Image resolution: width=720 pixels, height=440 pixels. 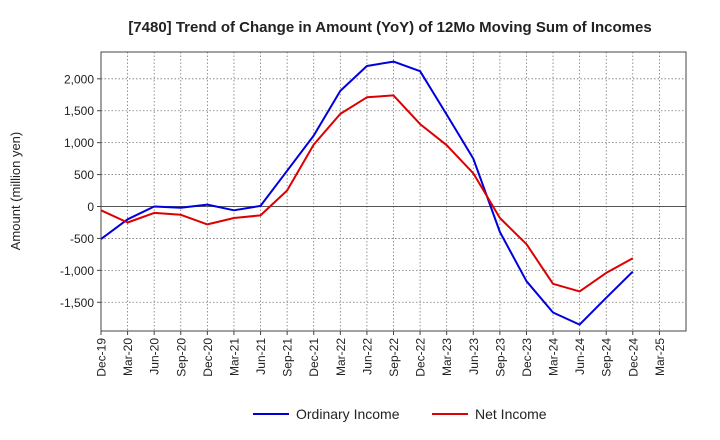 What do you see at coordinates (79, 143) in the screenshot?
I see `y-tick-label: 1,000` at bounding box center [79, 143].